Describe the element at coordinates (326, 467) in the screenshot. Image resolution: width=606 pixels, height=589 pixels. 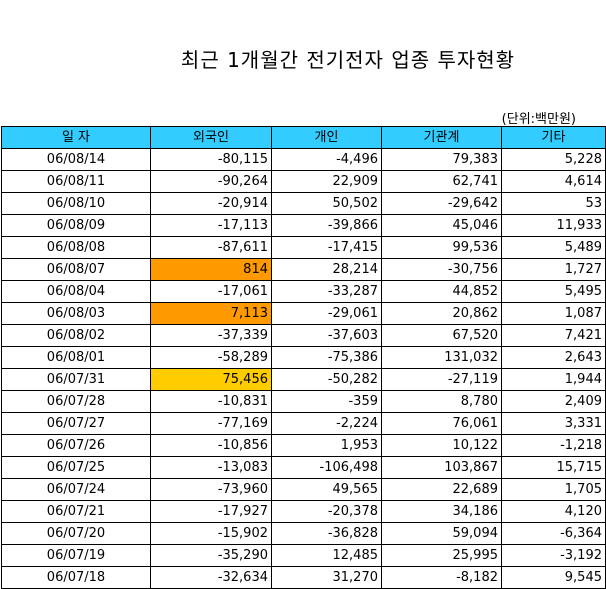
I see `individual-cell: -106,498` at that location.